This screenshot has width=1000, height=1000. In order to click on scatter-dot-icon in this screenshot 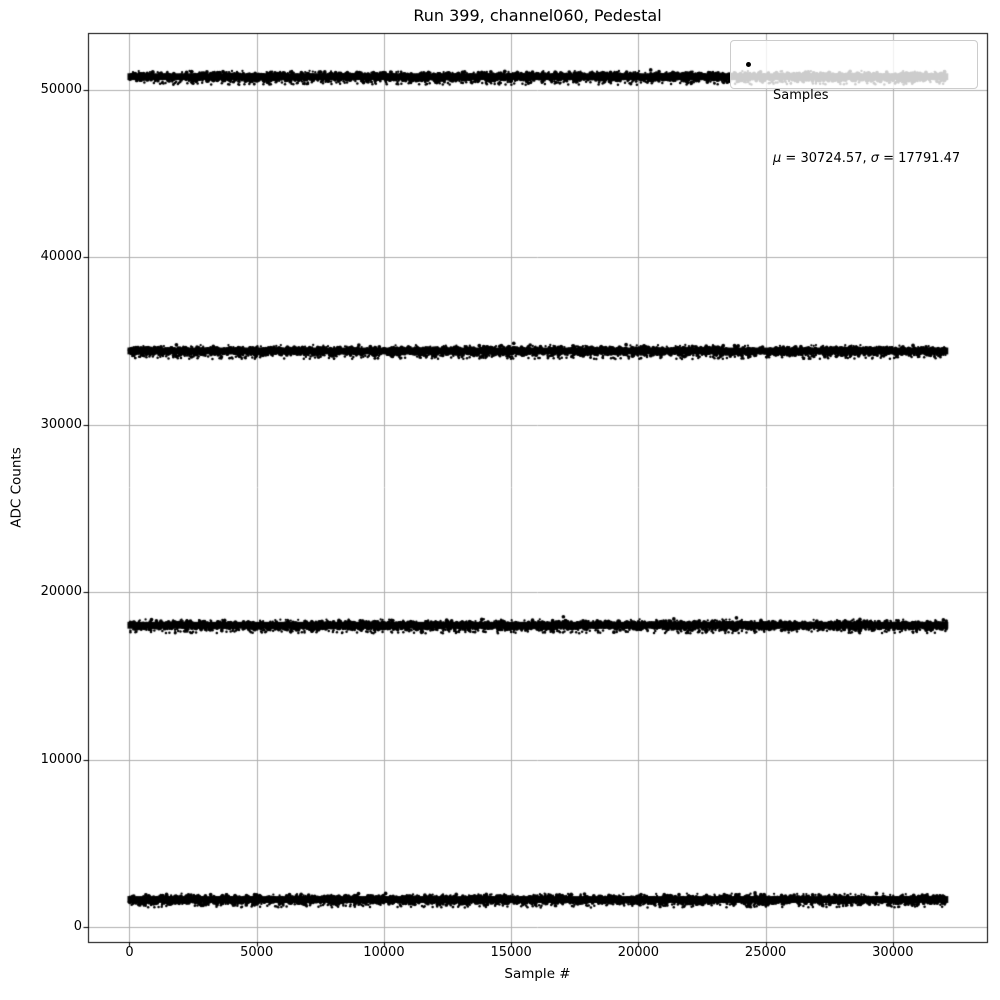, I will do `click(748, 64)`.